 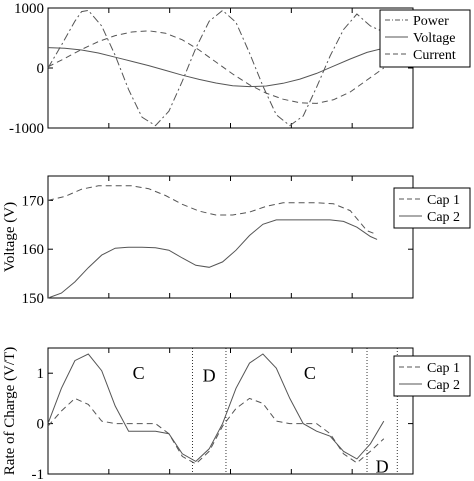 I want to click on legend-label: Power, so click(x=431, y=21).